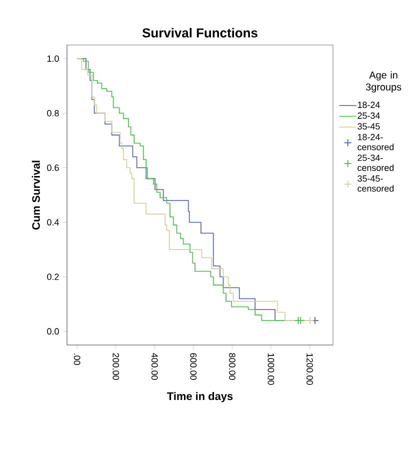 The width and height of the screenshot is (420, 456). What do you see at coordinates (369, 105) in the screenshot?
I see `legend-label: 18-24` at bounding box center [369, 105].